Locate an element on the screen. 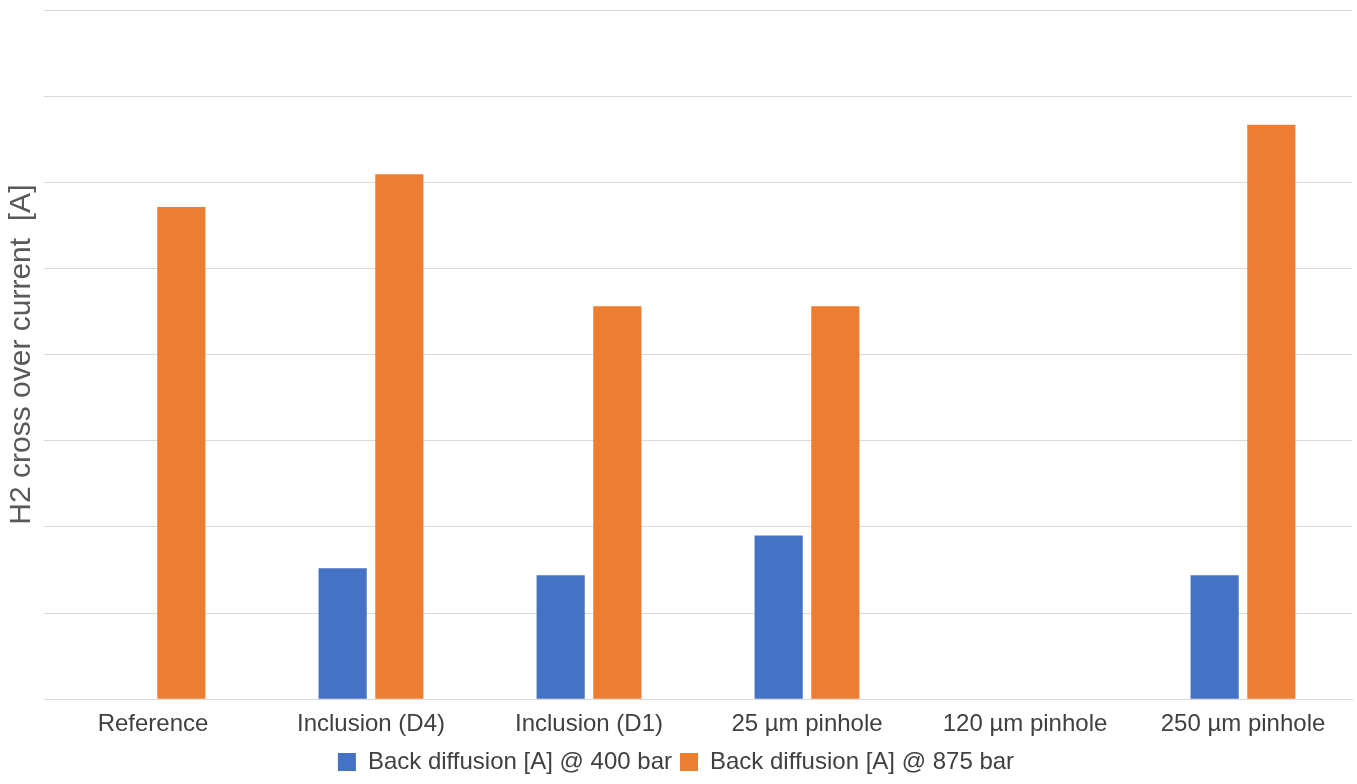 The image size is (1357, 784). y-axis-title: H2 cross over current [A] is located at coordinates (20, 354).